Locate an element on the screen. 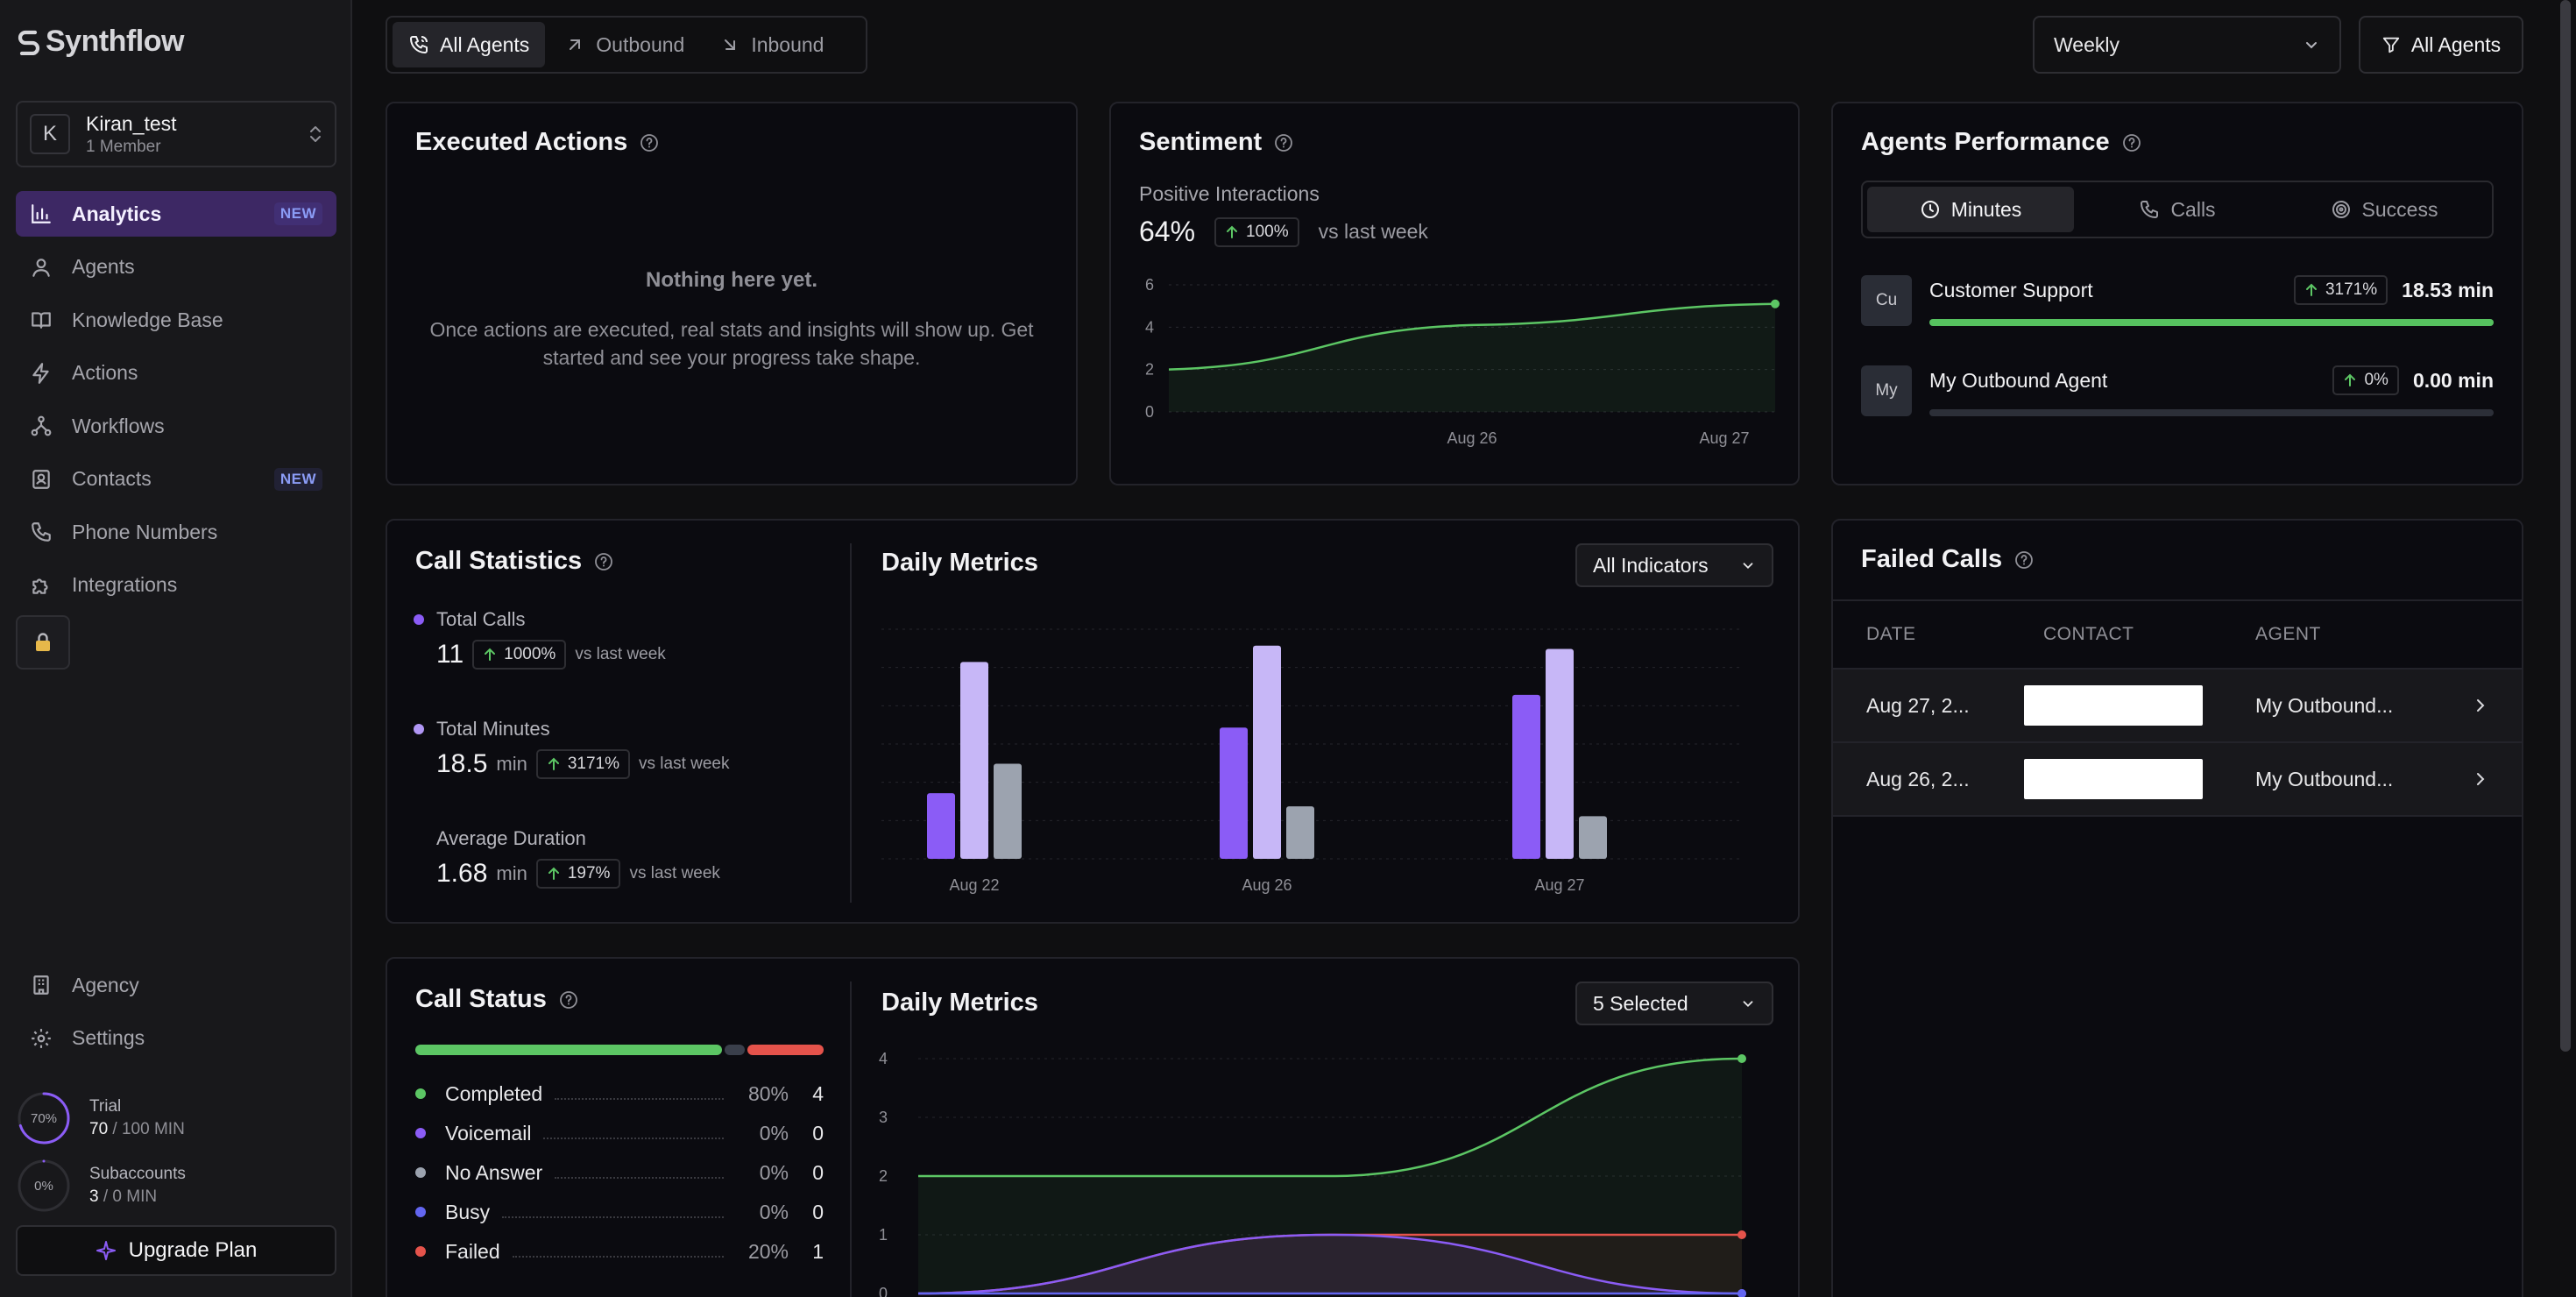 The width and height of the screenshot is (2576, 1297). tab-label-all-agents: All Agents is located at coordinates (485, 44).